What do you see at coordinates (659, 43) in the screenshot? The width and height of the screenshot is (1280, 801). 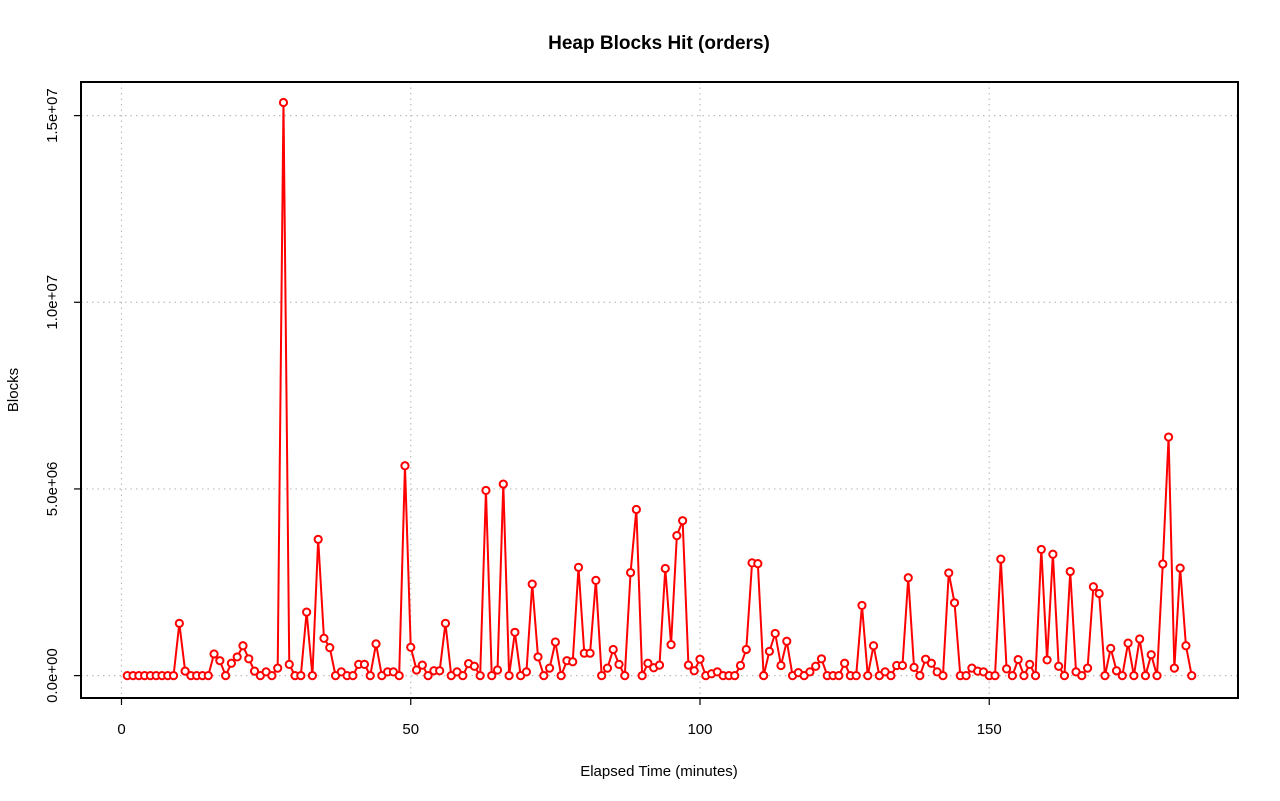 I see `chart-title: Heap Blocks Hit (orders)` at bounding box center [659, 43].